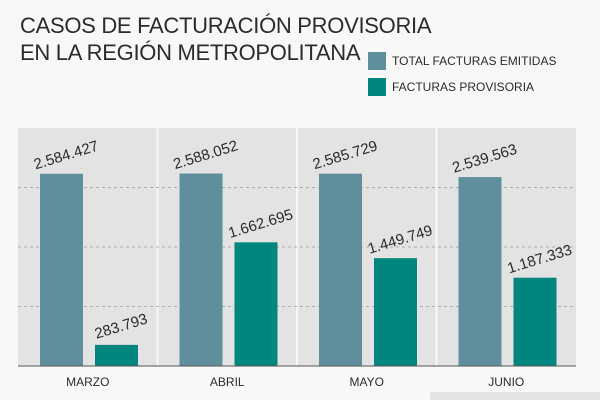 The width and height of the screenshot is (600, 400). I want to click on x-tick-label-mayo: MAYO, so click(367, 382).